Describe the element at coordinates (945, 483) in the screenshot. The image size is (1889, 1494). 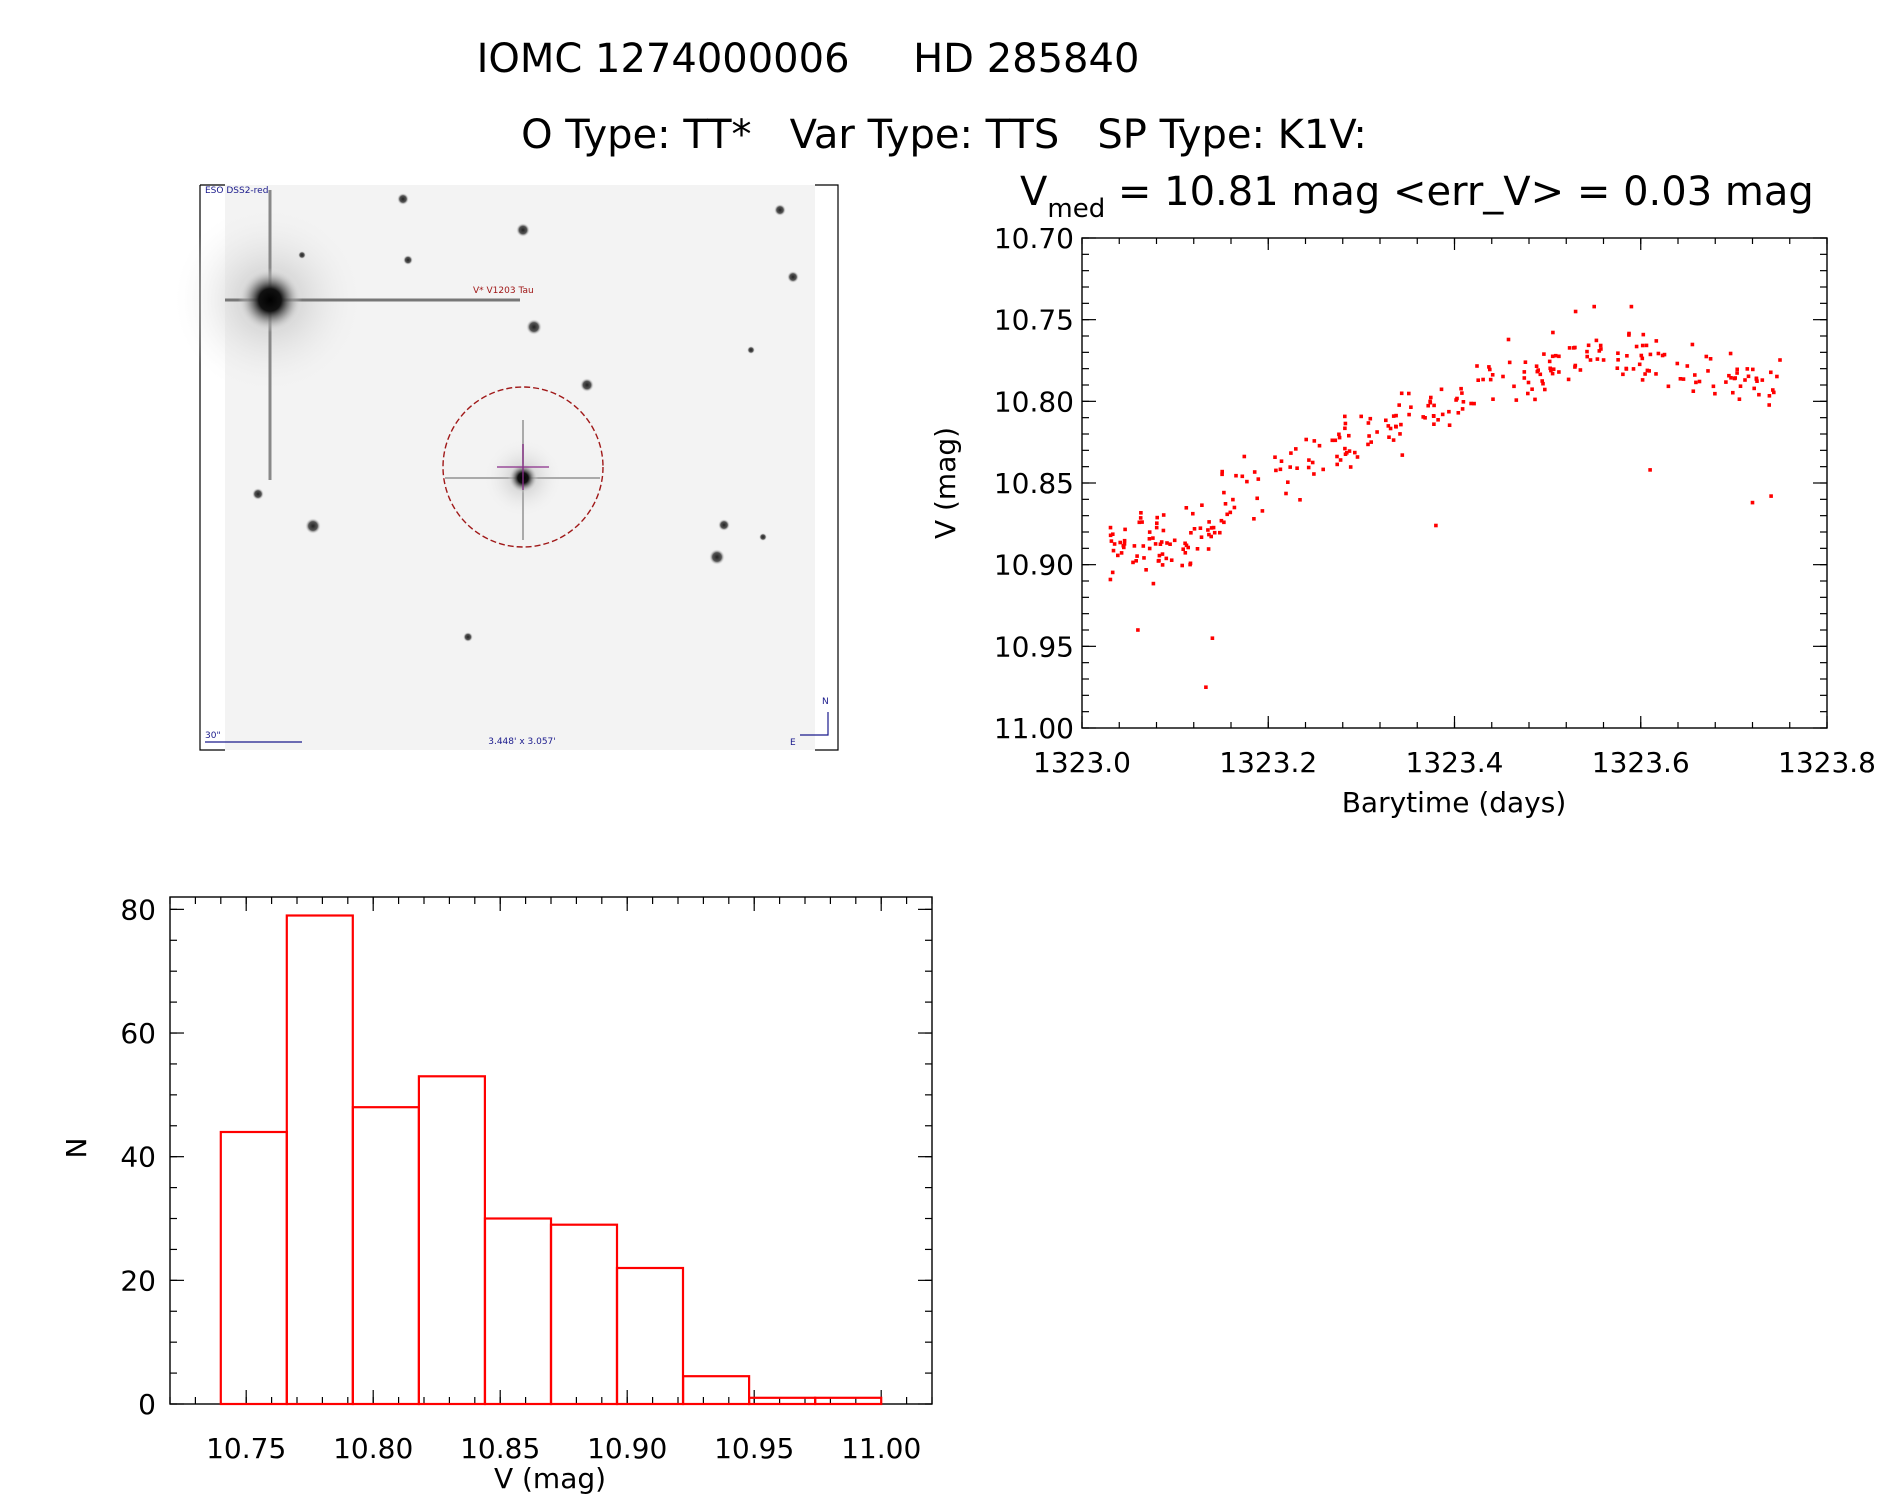
I see `light-curve-ylabel: V (mag)` at that location.